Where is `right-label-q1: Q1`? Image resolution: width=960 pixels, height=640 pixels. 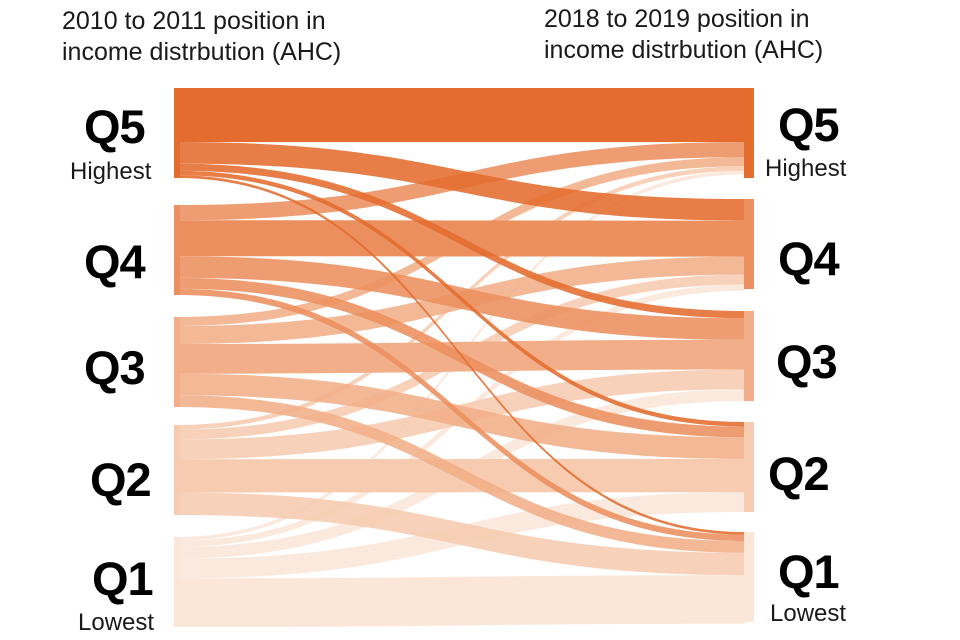 right-label-q1: Q1 is located at coordinates (809, 571).